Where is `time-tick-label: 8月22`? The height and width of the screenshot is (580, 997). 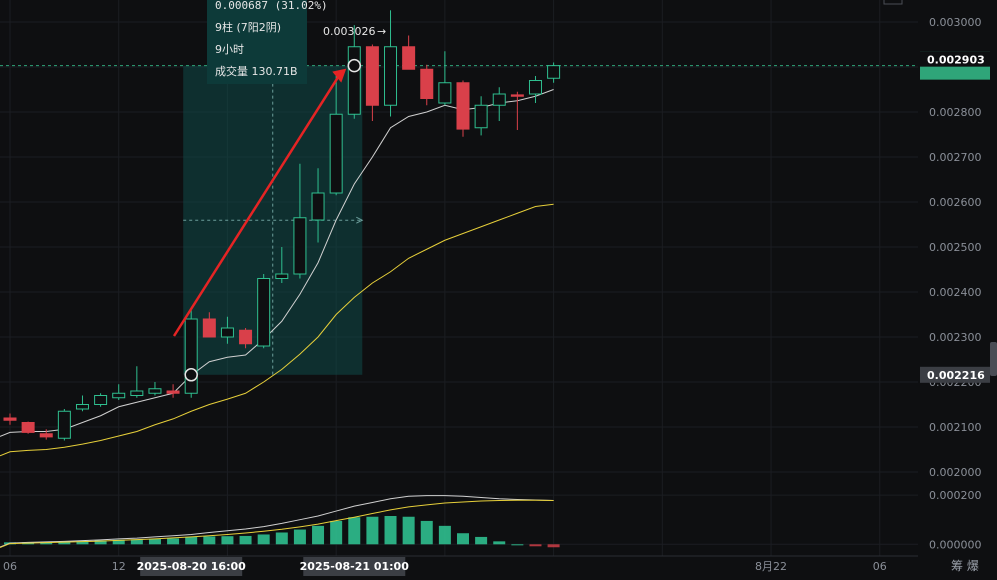 time-tick-label: 8月22 is located at coordinates (771, 566).